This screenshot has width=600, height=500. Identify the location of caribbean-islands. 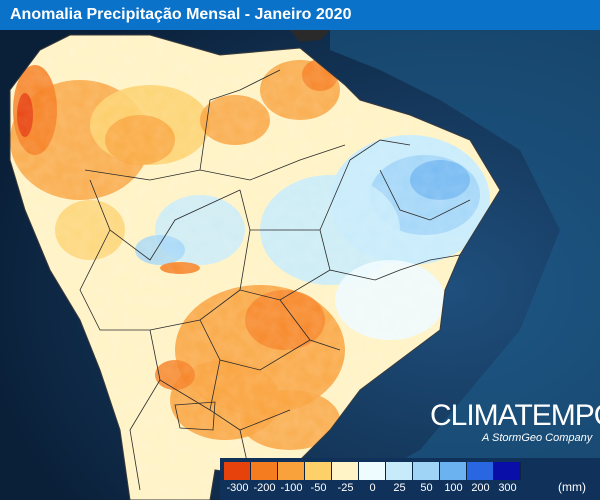
(310, 36).